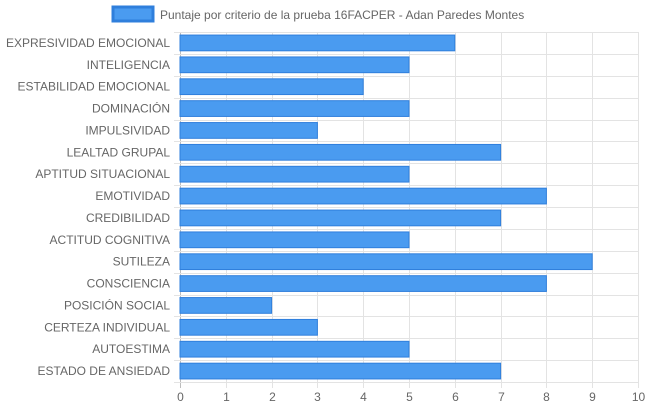  I want to click on category-label: APTITUD SITUACIONAL, so click(102, 174).